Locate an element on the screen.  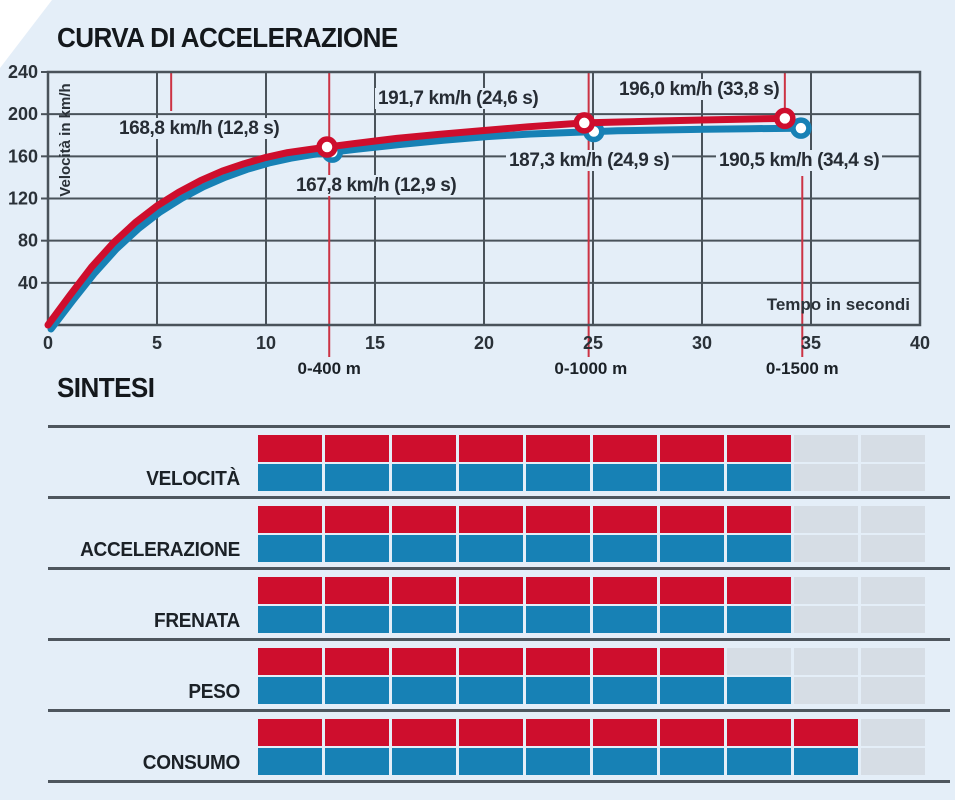
annotation-blue-1000m: 187,3 km/h (24,9 s) is located at coordinates (589, 160).